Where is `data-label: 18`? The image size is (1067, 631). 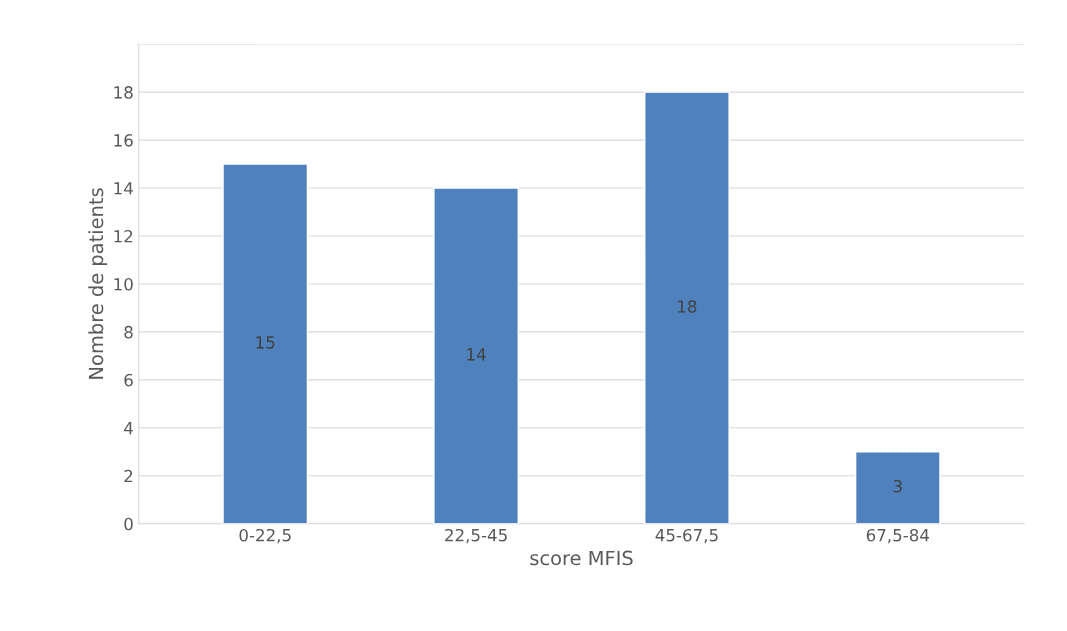 data-label: 18 is located at coordinates (687, 306).